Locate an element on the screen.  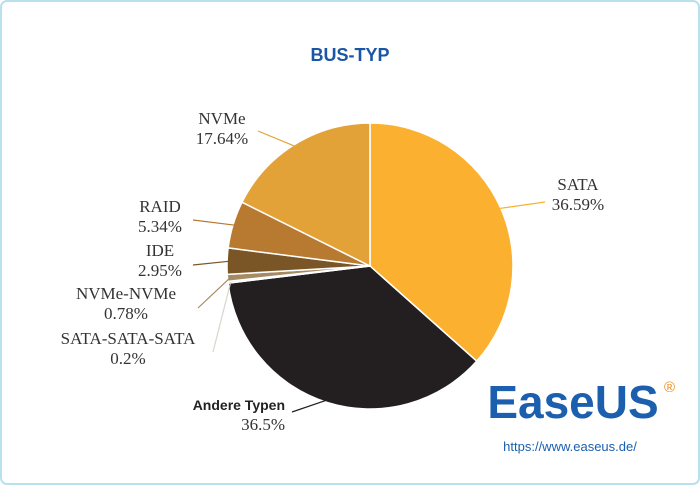
brand-mark: ® is located at coordinates (669, 387).